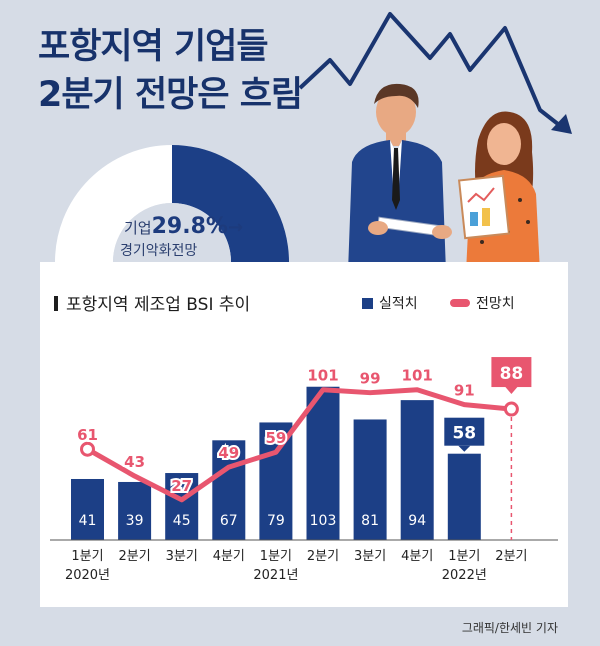 Image resolution: width=600 pixels, height=646 pixels. What do you see at coordinates (235, 227) in the screenshot?
I see `arrow-right-icon: →` at bounding box center [235, 227].